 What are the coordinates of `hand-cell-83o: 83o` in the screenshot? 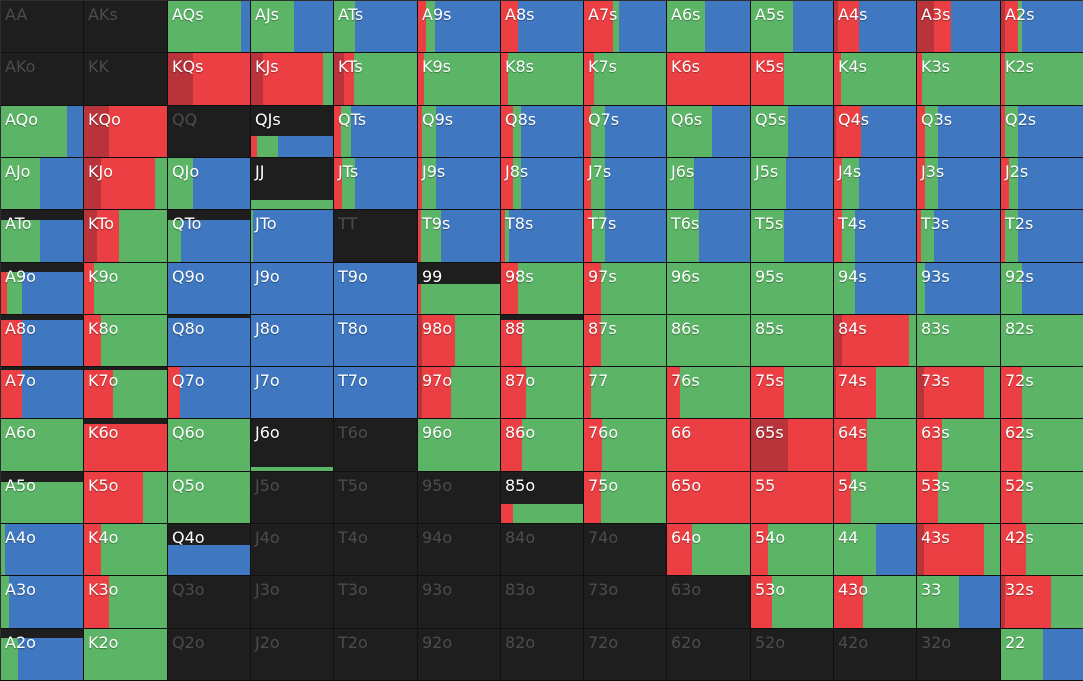 It's located at (542, 602).